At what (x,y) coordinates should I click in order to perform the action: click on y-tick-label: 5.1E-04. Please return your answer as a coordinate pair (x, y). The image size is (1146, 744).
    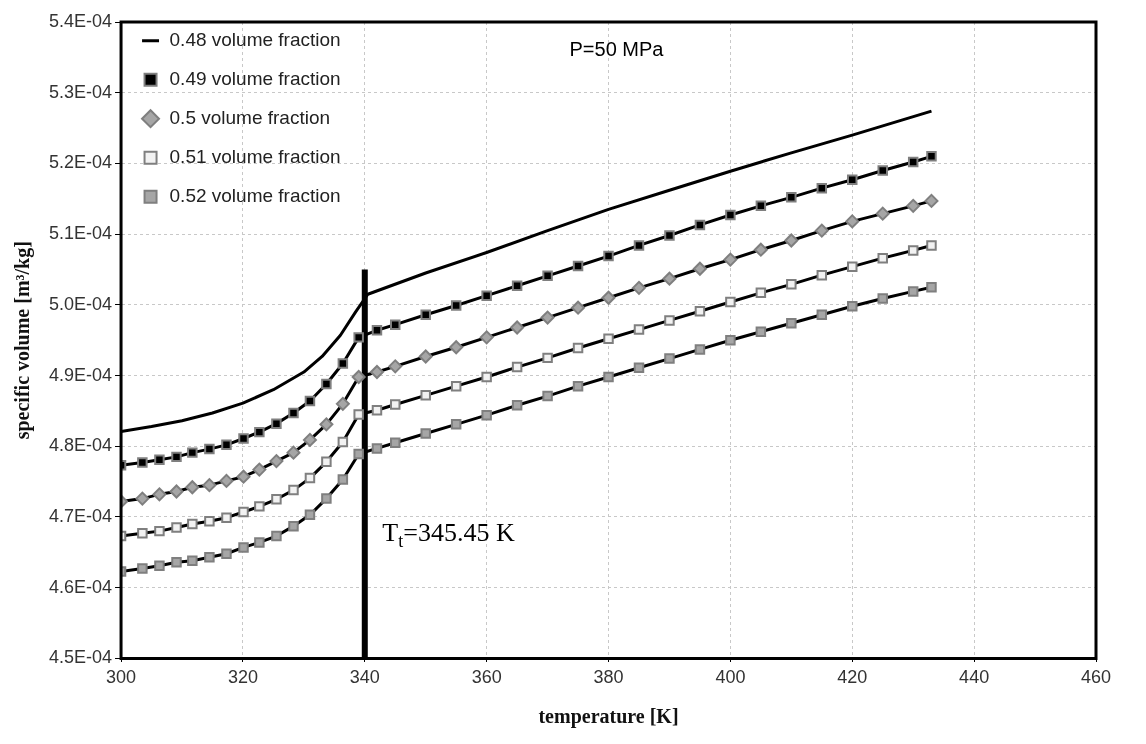
    Looking at the image, I should click on (81, 233).